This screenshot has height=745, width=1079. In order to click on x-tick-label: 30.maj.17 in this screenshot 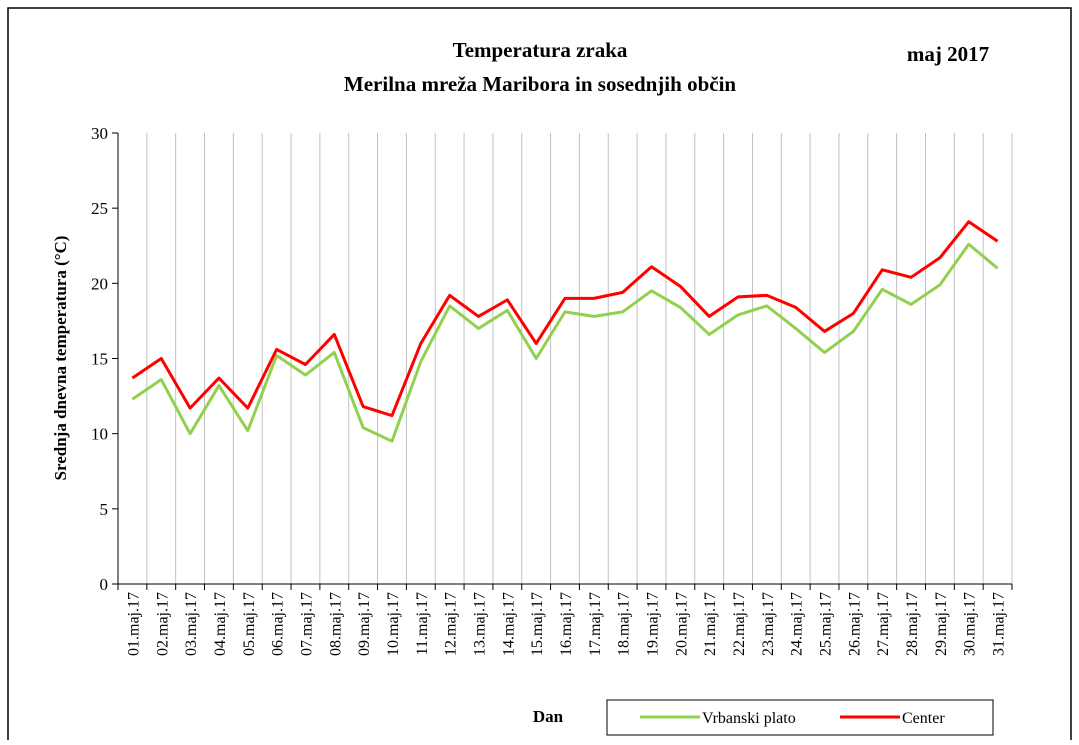, I will do `click(970, 624)`.